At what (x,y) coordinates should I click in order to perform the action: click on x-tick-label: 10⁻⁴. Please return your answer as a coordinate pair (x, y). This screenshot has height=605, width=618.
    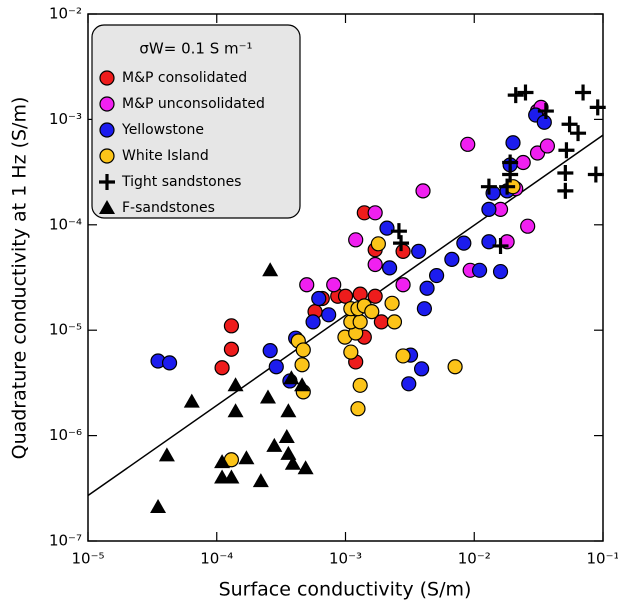
    Looking at the image, I should click on (216, 559).